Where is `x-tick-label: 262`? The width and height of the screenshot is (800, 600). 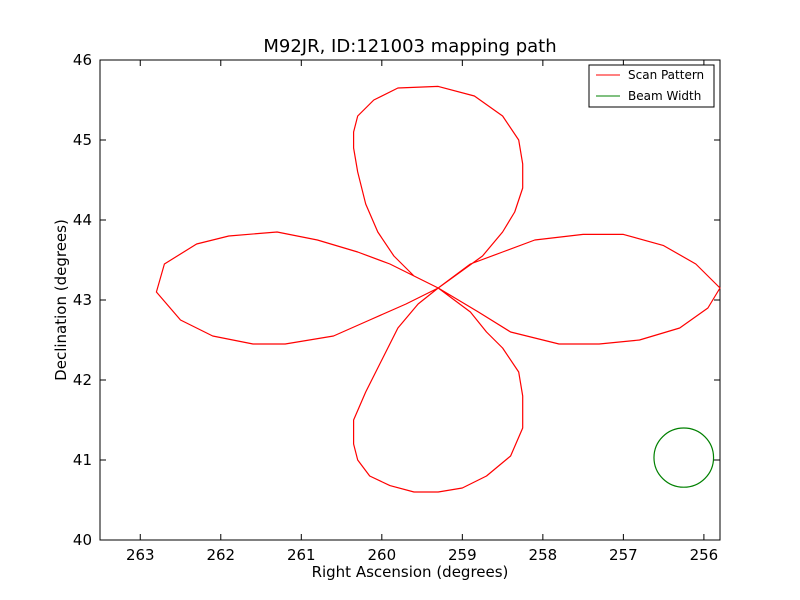
x-tick-label: 262 is located at coordinates (220, 555).